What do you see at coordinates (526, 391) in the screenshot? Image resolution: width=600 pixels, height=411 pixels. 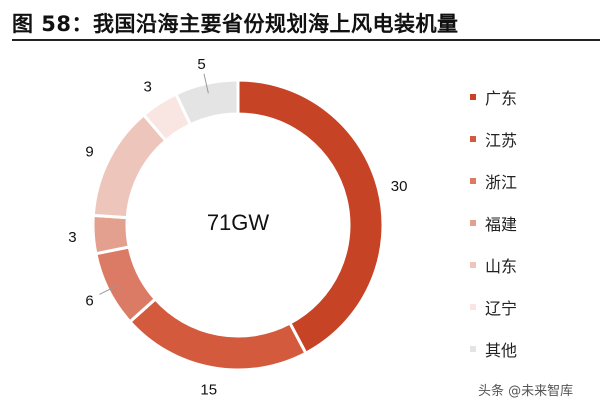 I see `watermark: 头条 @未来智库` at bounding box center [526, 391].